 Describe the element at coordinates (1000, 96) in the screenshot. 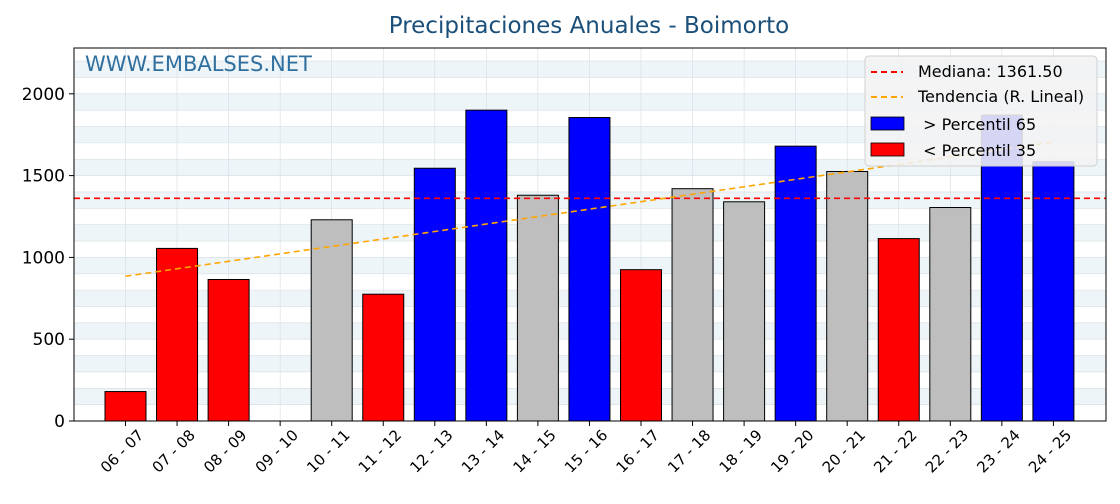

I see `legend-trend-label: Tendencia (R. Lineal)` at that location.